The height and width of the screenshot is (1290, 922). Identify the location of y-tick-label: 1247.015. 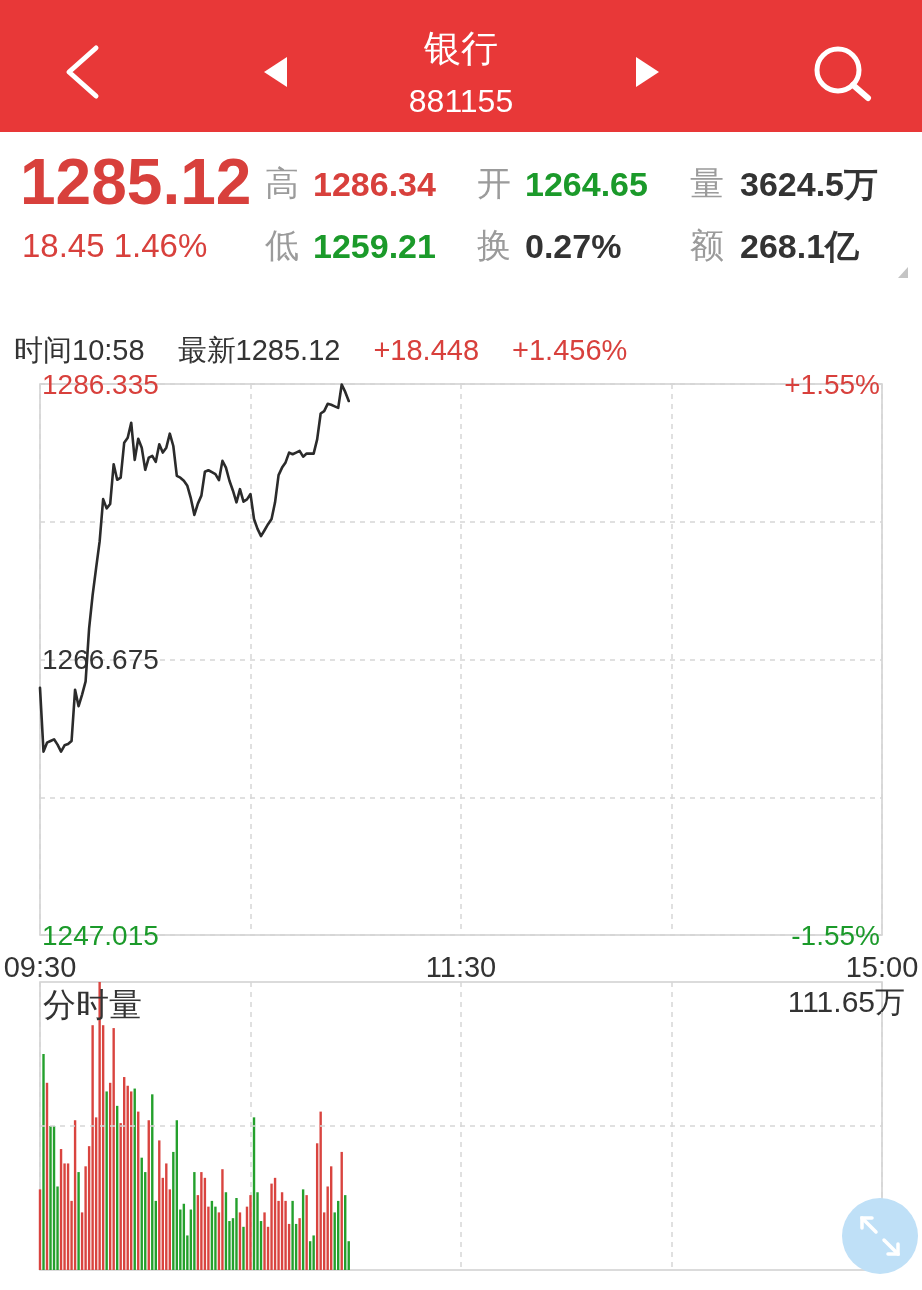
(100, 935).